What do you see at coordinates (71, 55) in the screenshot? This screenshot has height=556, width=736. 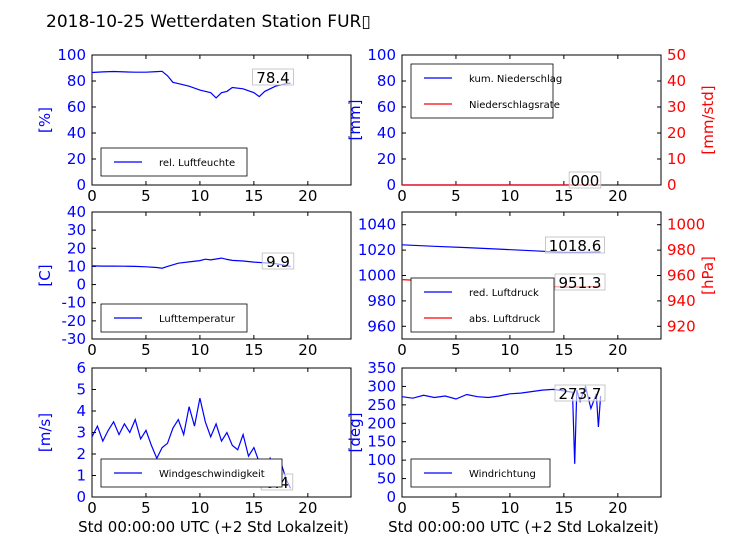 I see `y-tick-label: 100` at bounding box center [71, 55].